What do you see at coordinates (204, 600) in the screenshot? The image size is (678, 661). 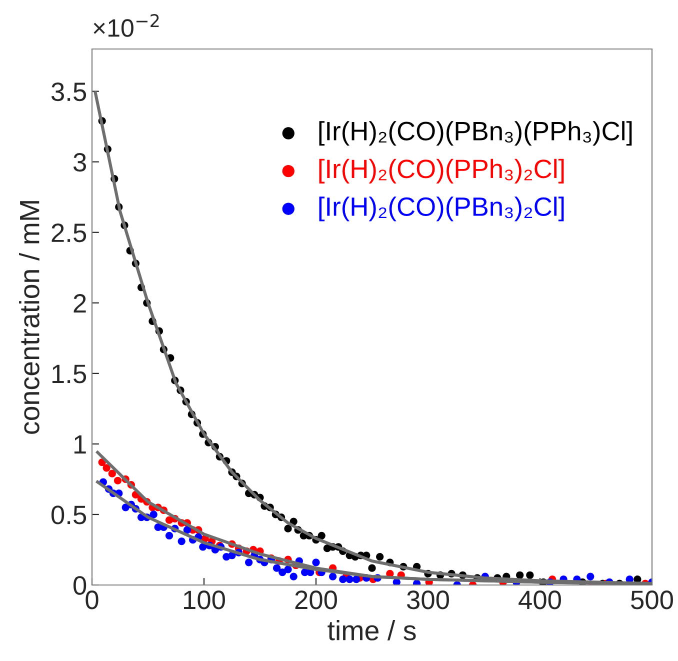 I see `x-tick-label: 100` at bounding box center [204, 600].